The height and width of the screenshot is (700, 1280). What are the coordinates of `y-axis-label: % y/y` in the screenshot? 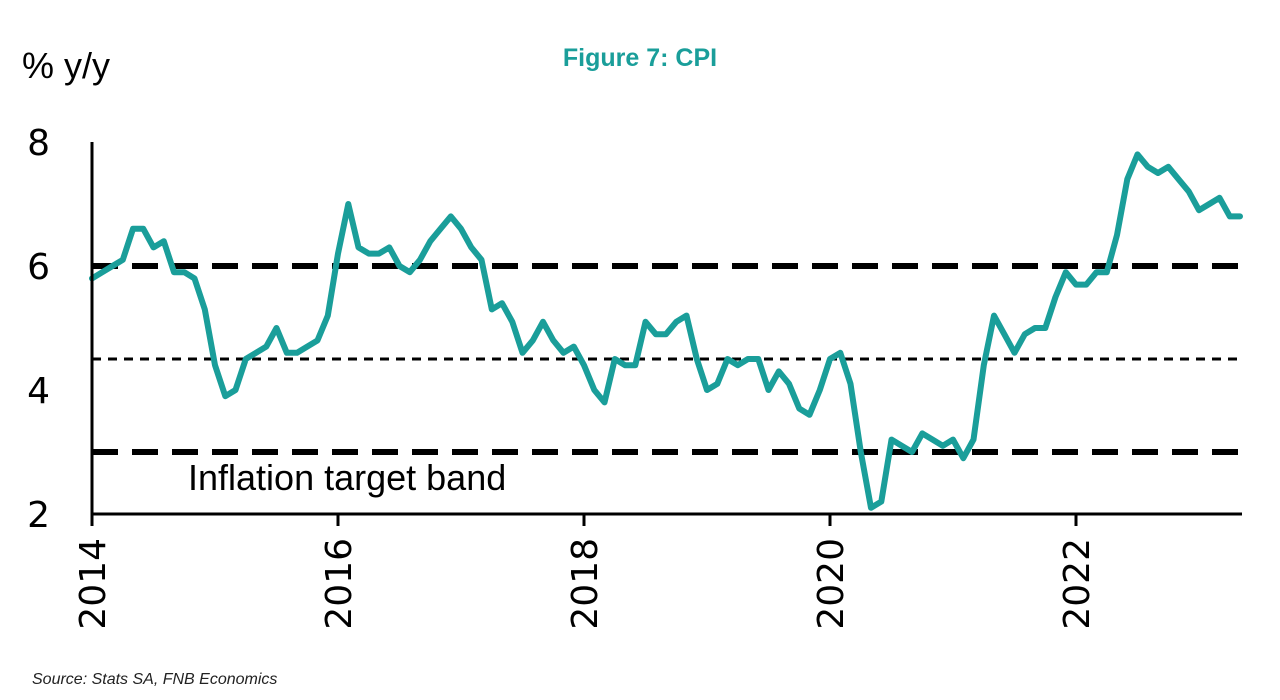 It's located at (66, 65).